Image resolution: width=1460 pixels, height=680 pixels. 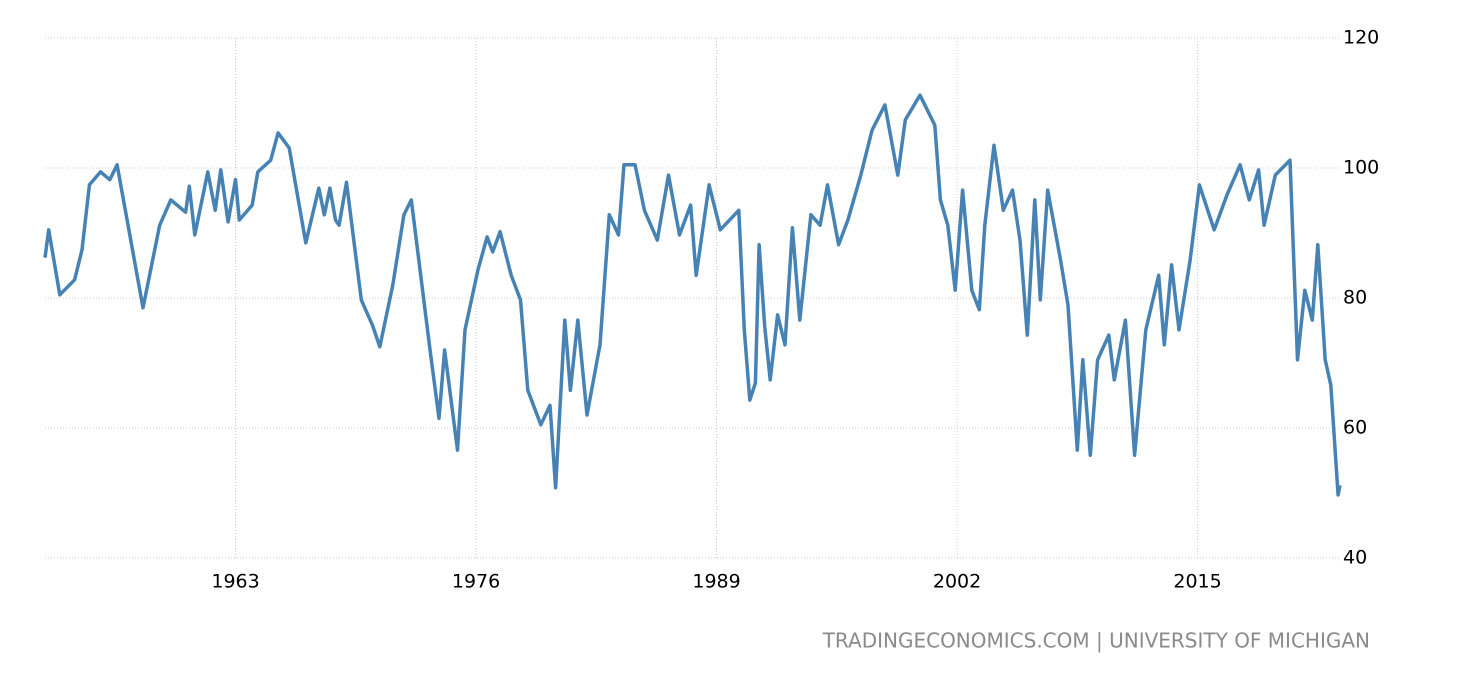 I want to click on y-tick-label: 60, so click(x=1355, y=428).